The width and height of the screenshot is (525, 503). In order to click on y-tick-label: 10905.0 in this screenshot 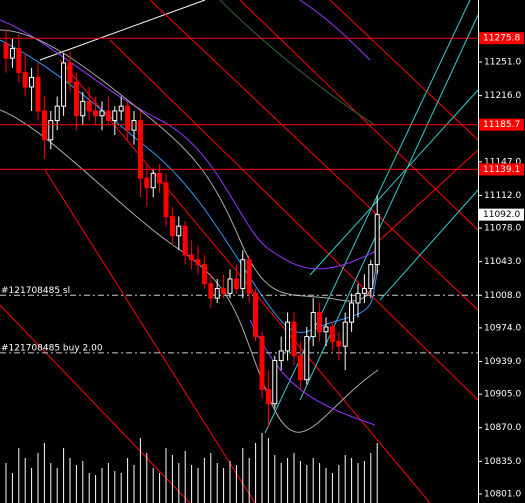, I will do `click(502, 395)`.